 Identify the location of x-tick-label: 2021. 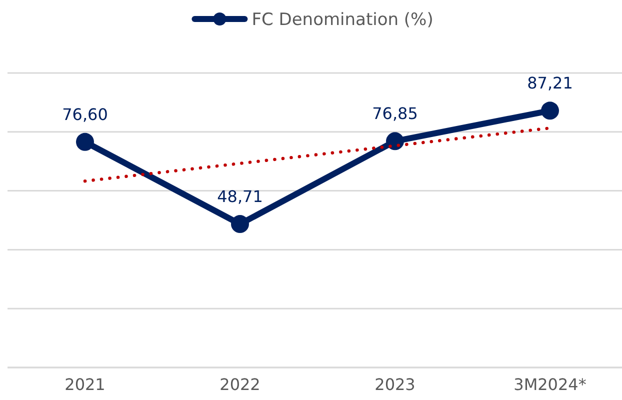
(85, 384).